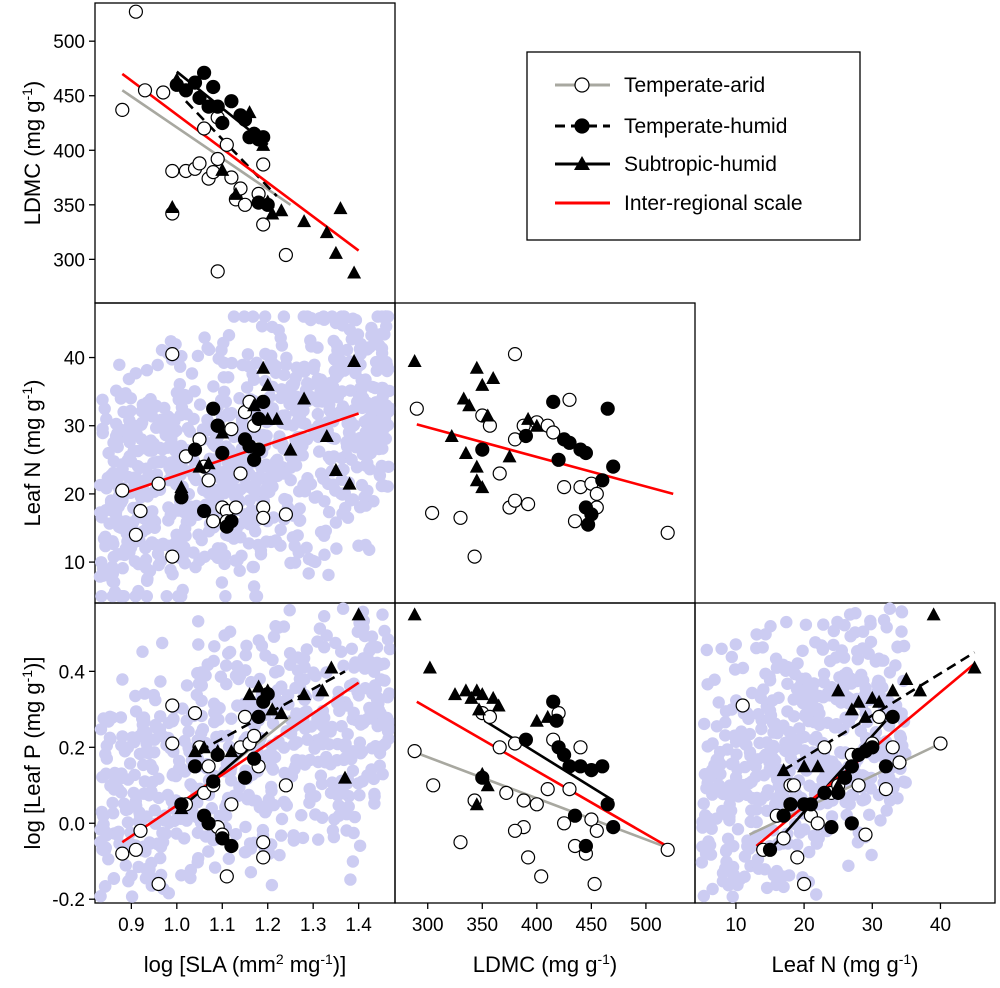  Describe the element at coordinates (245, 964) in the screenshot. I see `x-axis-title-sla: log [SLA (mm2 mg-1)]` at that location.